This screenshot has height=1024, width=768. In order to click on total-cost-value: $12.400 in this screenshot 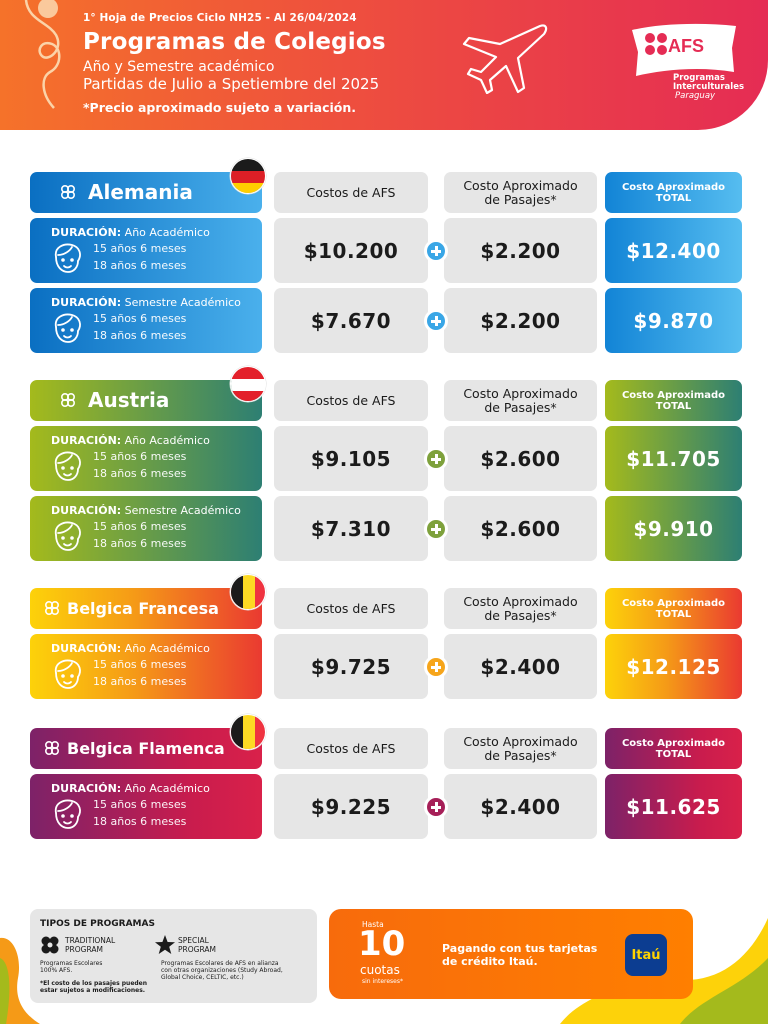, I will do `click(673, 250)`.